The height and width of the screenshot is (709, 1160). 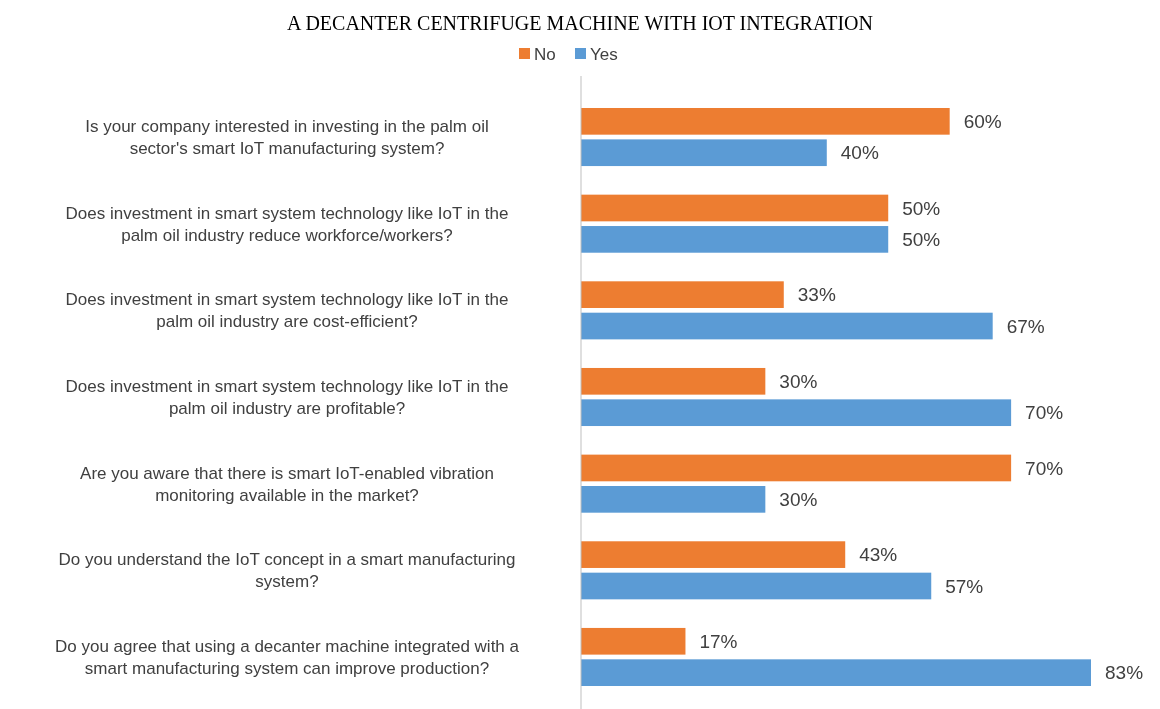 I want to click on y-tick-label: Do you agree that using a decanter machine integrated with a smart manufacturing system can improve production?, so click(x=287, y=657).